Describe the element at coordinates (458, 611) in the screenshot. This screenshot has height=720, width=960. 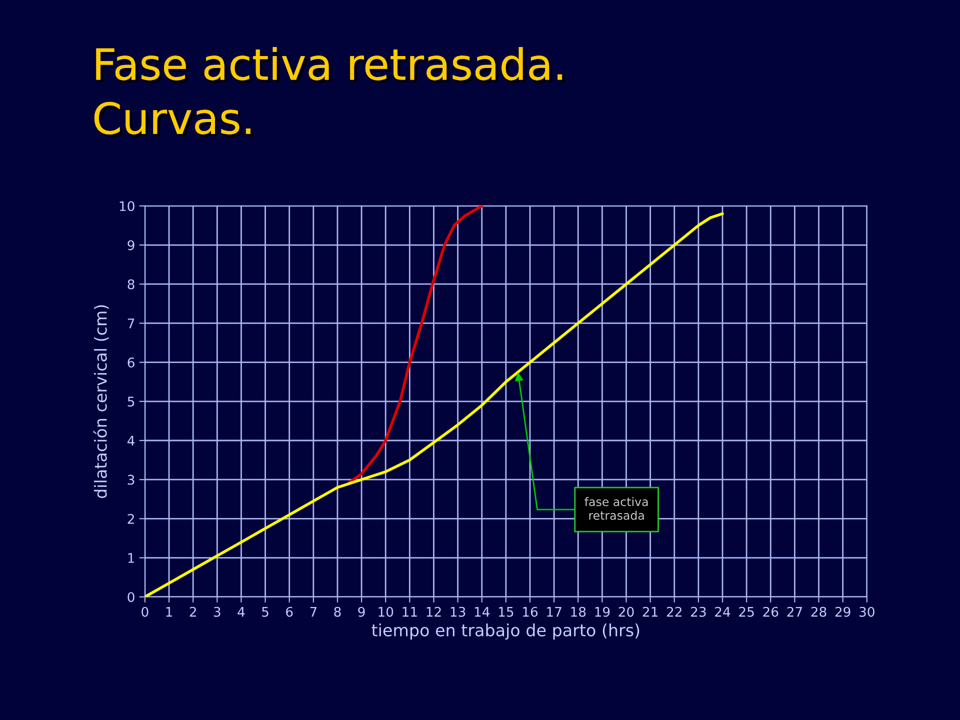
I see `x-tick-label: 13` at that location.